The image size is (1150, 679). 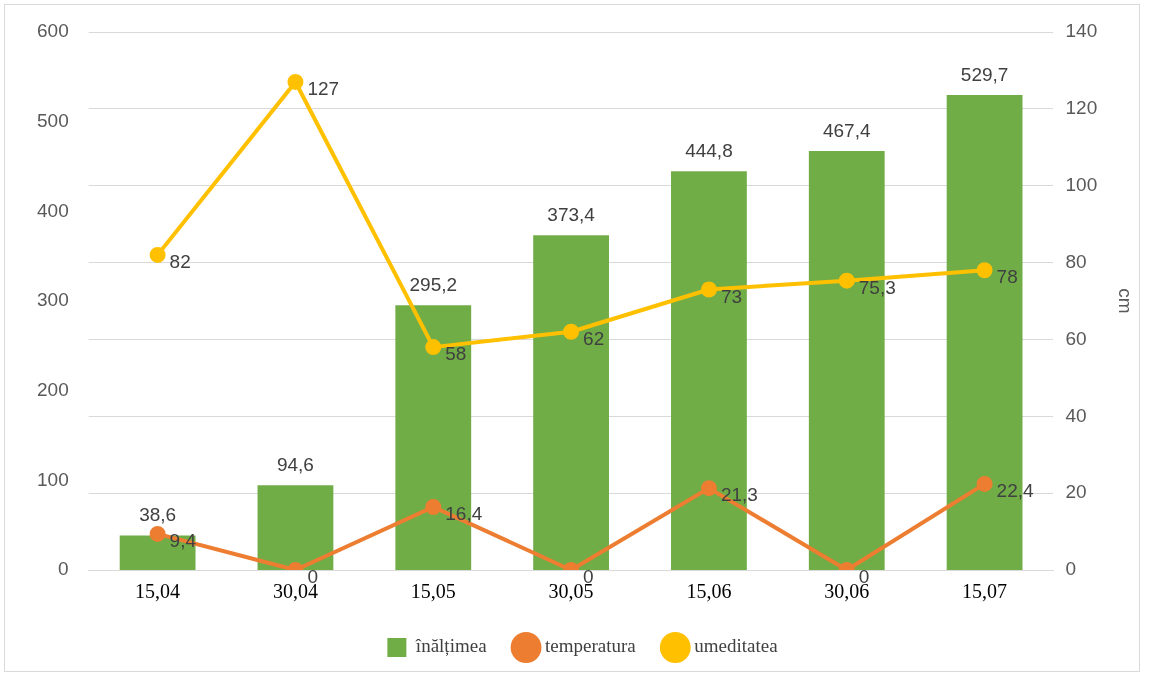 I want to click on y-tick-label: 300, so click(x=53, y=300).